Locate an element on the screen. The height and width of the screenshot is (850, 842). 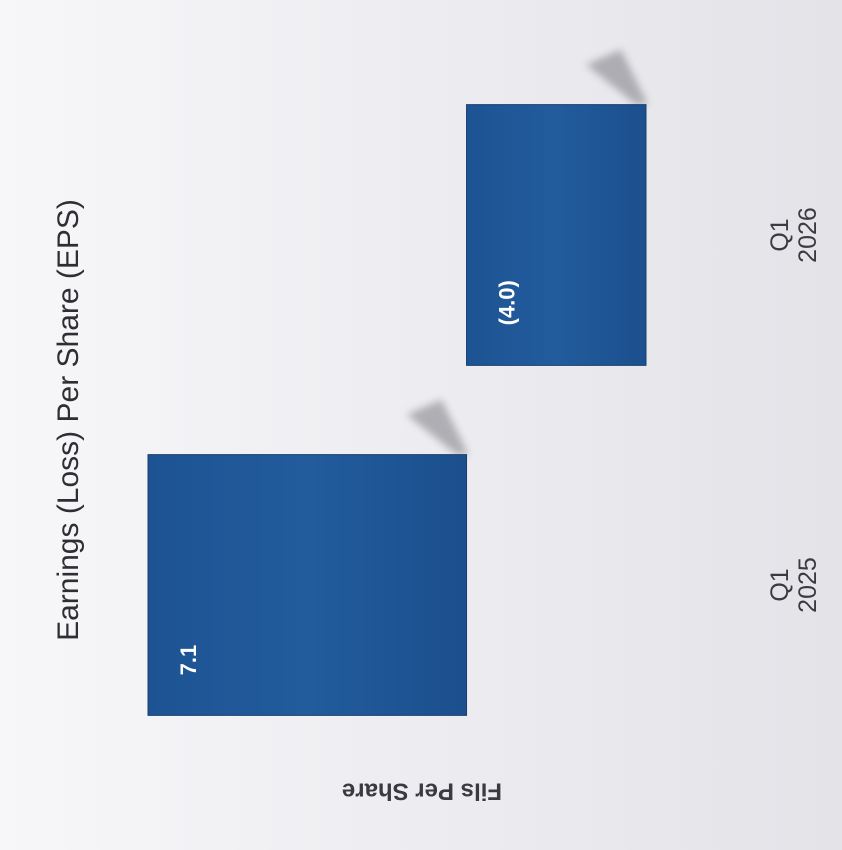
bar-shadows is located at coordinates (527, 252).